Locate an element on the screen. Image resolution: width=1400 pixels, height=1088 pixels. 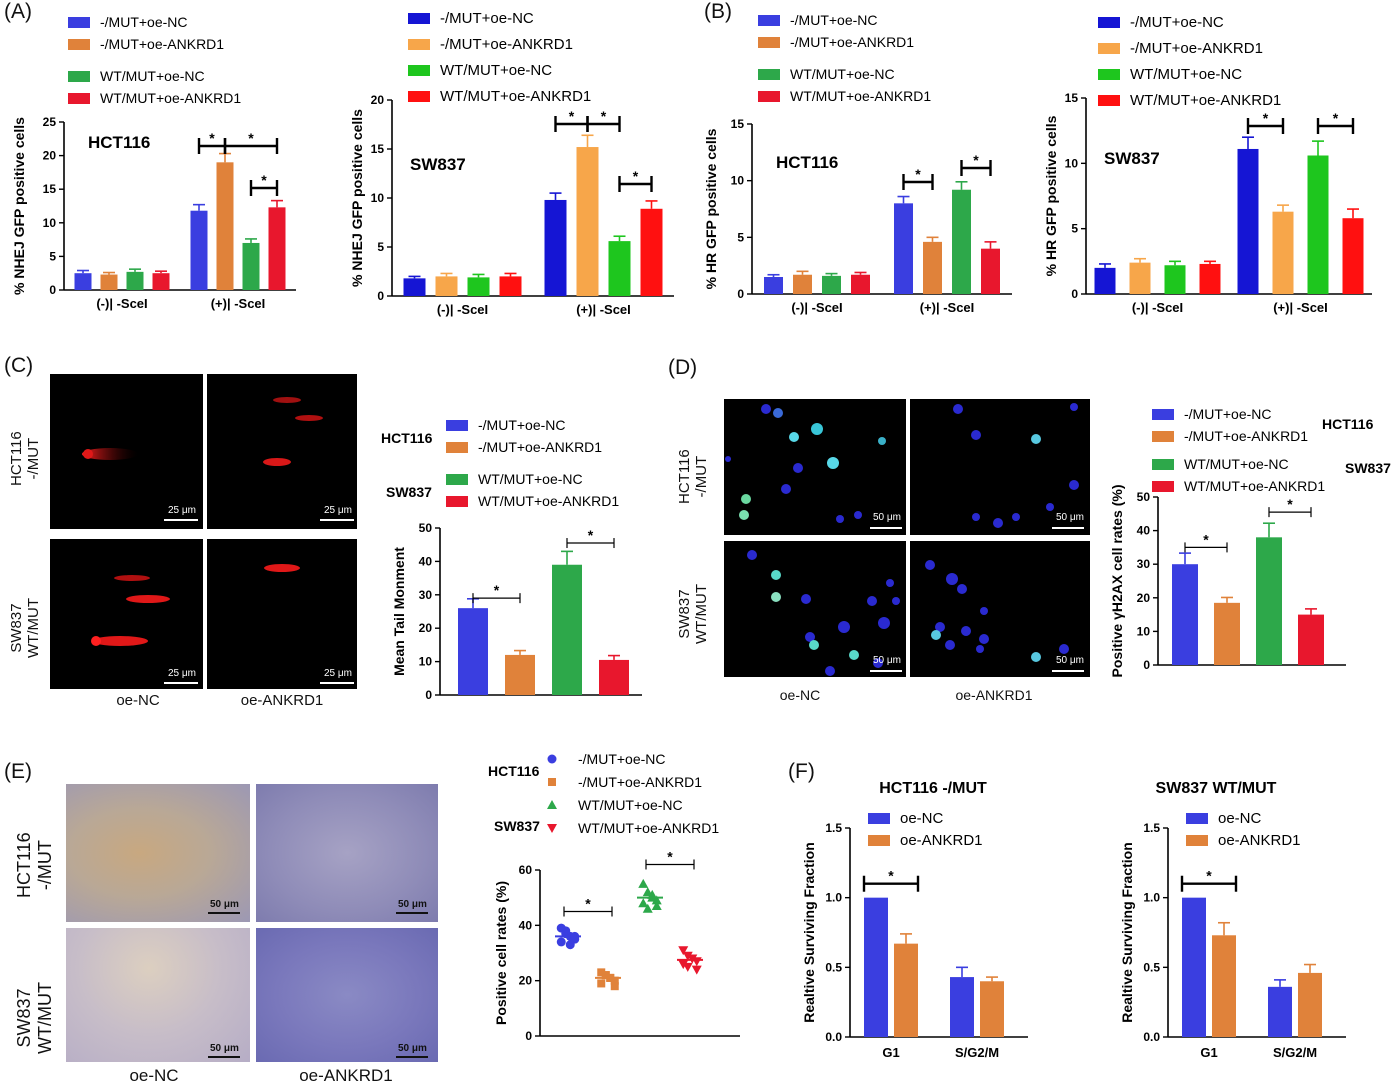
panel-letter-f: (F) is located at coordinates (801, 771).